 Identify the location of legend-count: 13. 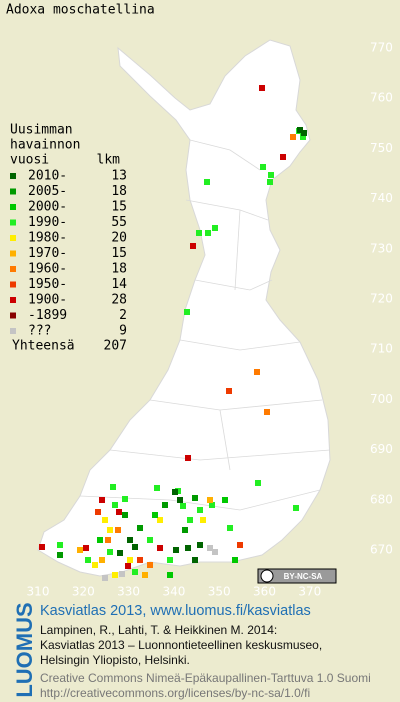
(119, 176).